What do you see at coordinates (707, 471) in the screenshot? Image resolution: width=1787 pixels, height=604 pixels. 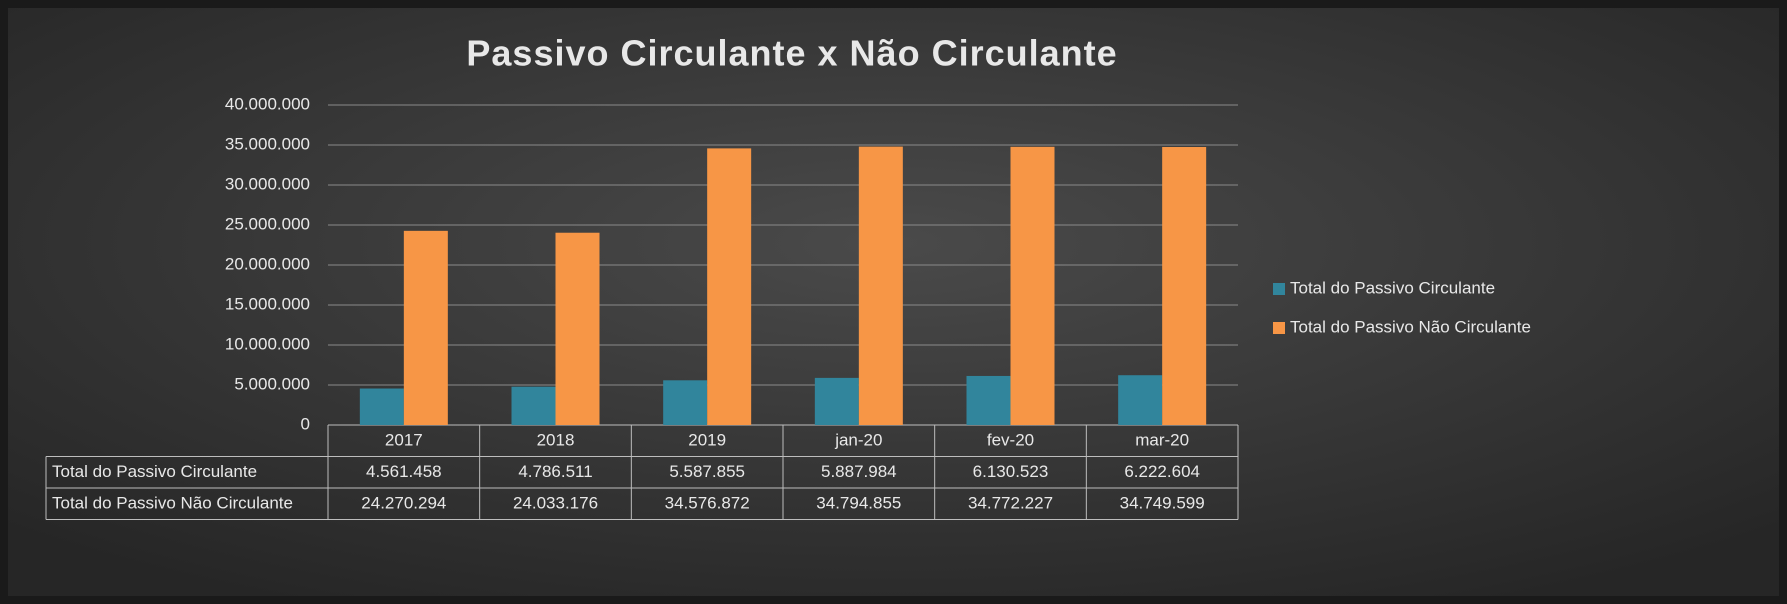 I see `table-value: 5.587.855` at bounding box center [707, 471].